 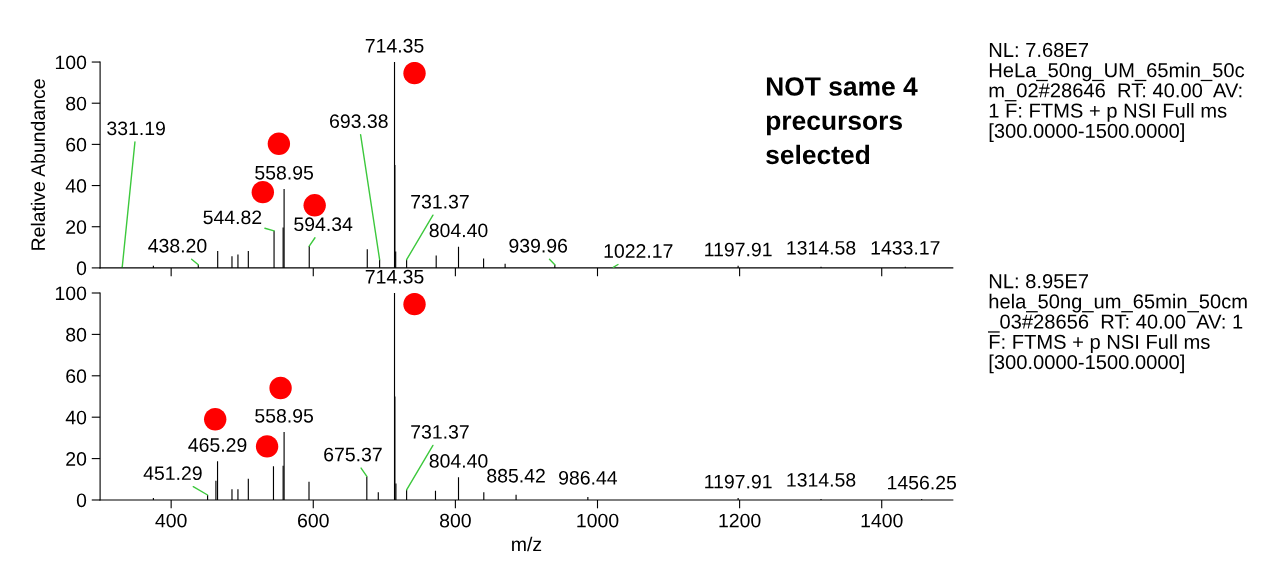 What do you see at coordinates (527, 544) in the screenshot?
I see `x-axis-title: m/z` at bounding box center [527, 544].